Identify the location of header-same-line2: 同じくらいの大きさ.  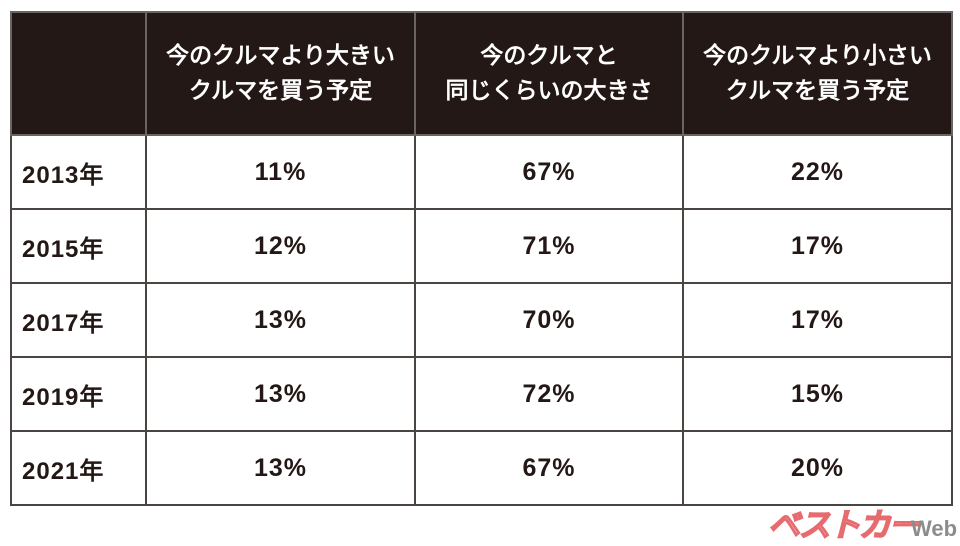
(549, 90).